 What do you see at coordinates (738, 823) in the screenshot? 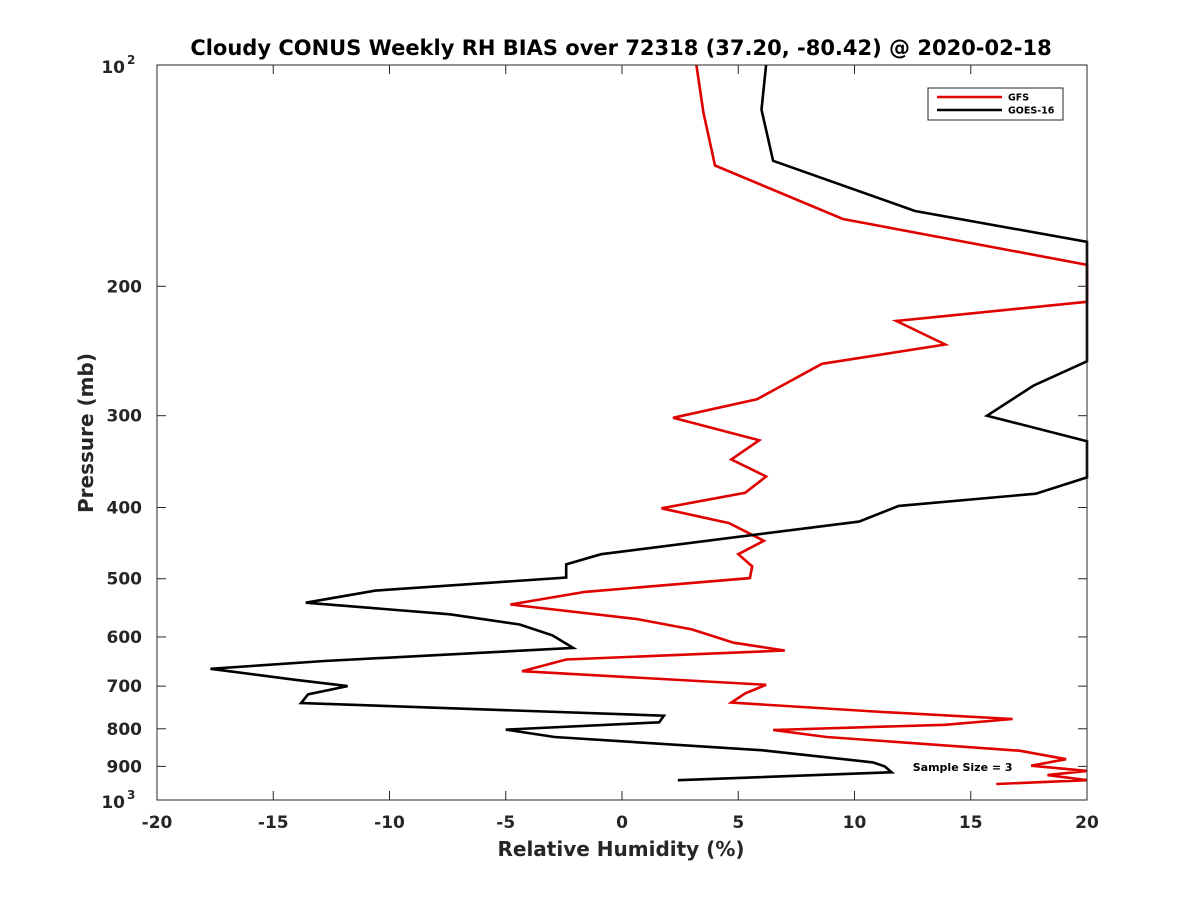
I see `x-tick-label: 5` at bounding box center [738, 823].